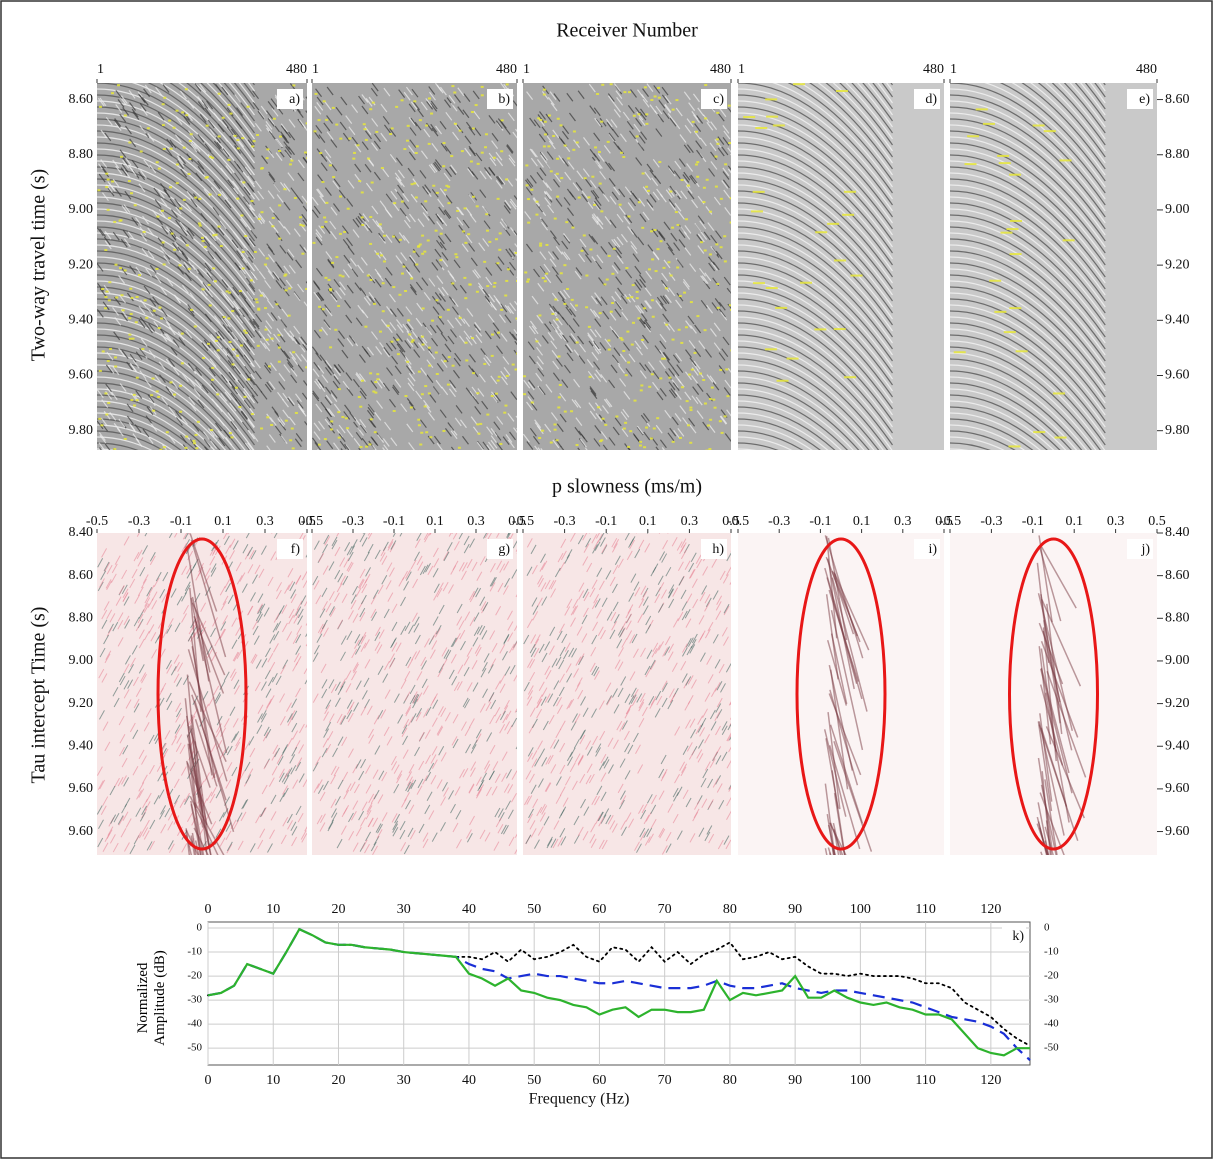  I want to click on y-axis-label: Two-way travel time (s), so click(39, 265).